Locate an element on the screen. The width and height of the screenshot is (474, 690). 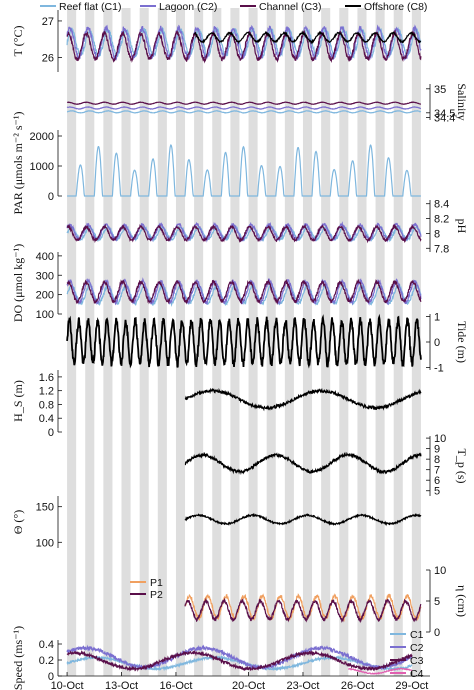
y-axis-label: Tide (m) is located at coordinates (462, 342).